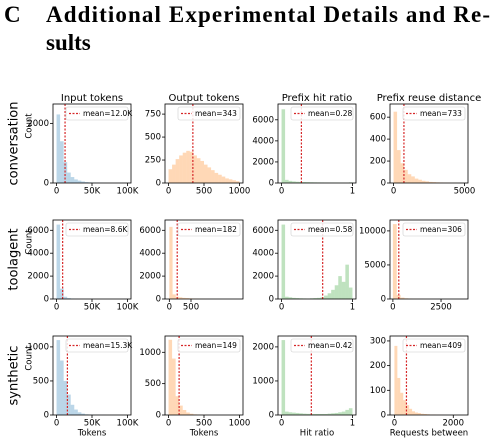 The height and width of the screenshot is (438, 496). I want to click on chart-title: Output tokens, so click(203, 98).